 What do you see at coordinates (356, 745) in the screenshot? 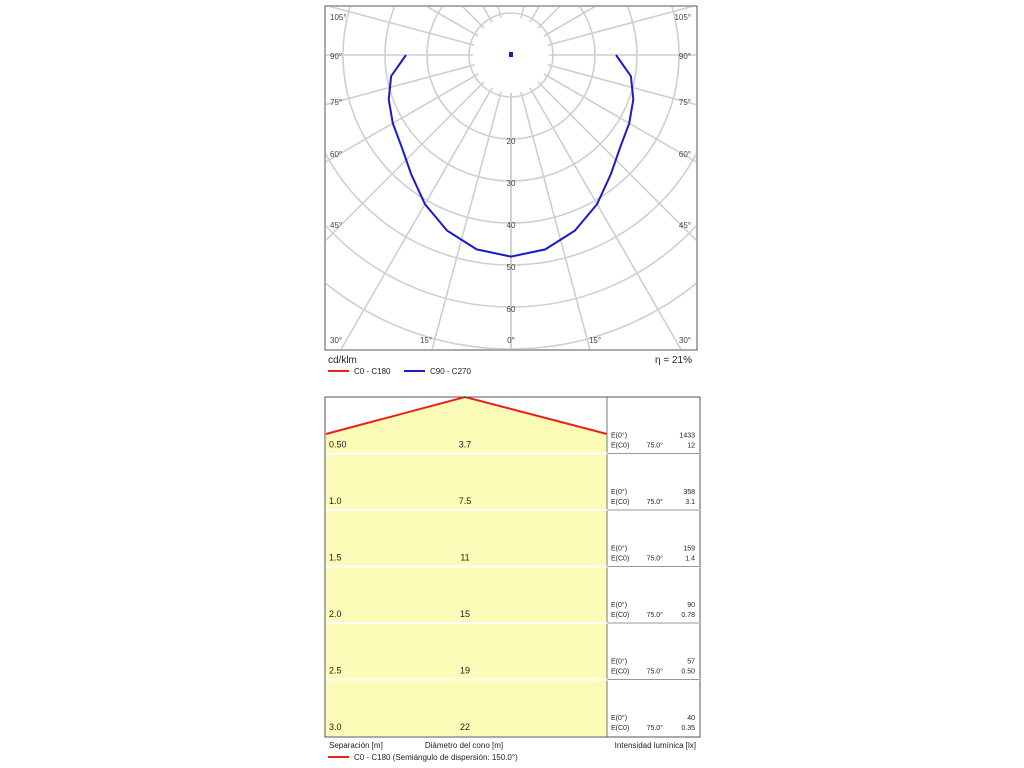
I see `footer-separation: Separación [m]` at bounding box center [356, 745].